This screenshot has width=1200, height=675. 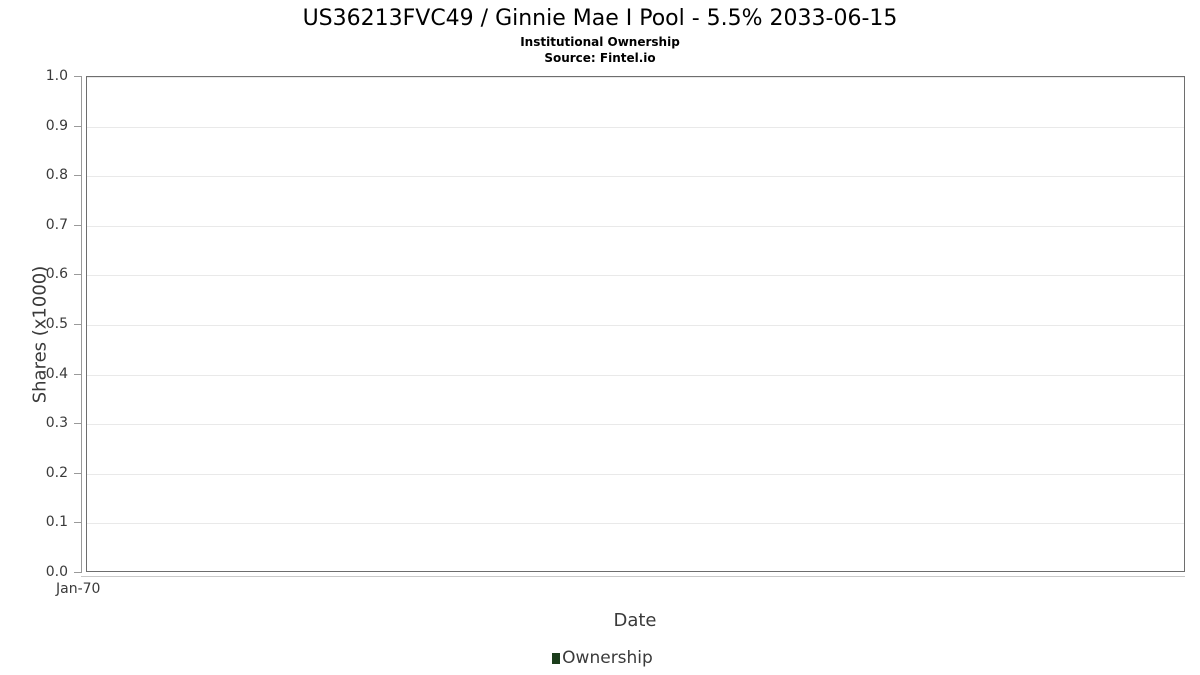 What do you see at coordinates (607, 658) in the screenshot?
I see `legend-label: Ownership` at bounding box center [607, 658].